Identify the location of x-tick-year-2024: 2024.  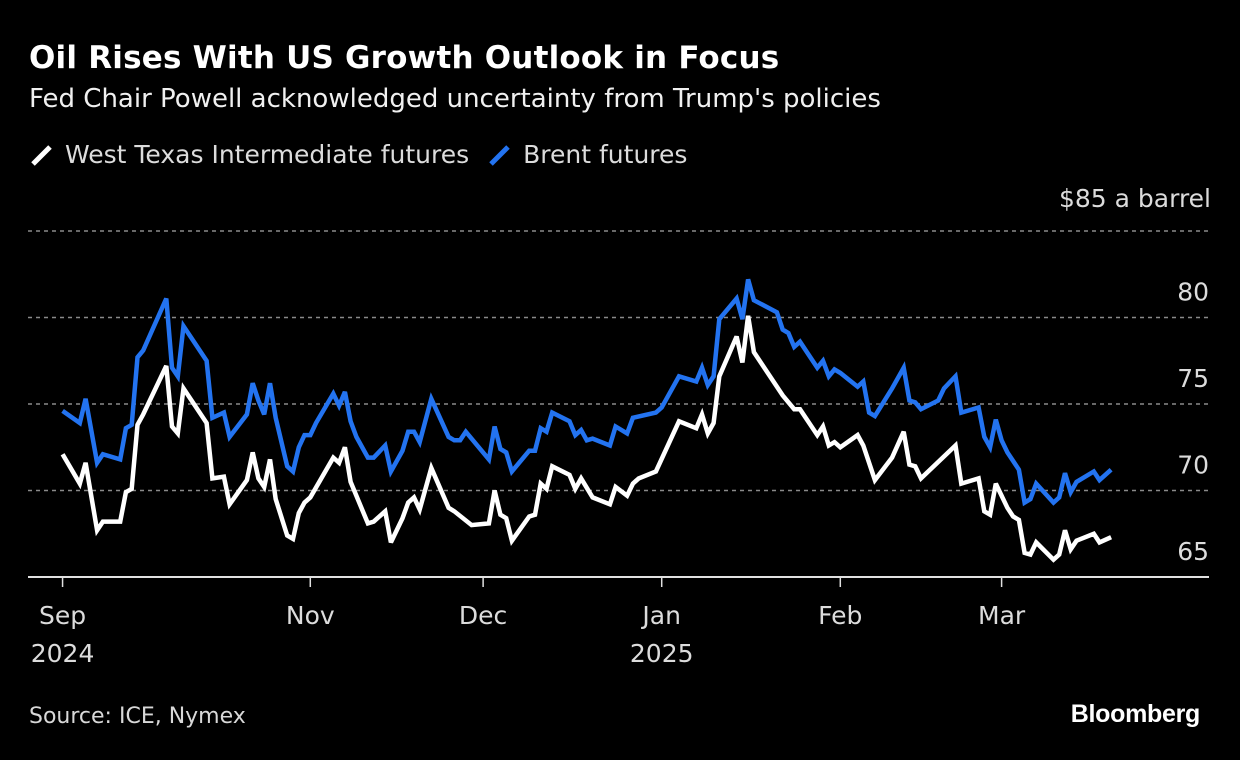
(63, 653).